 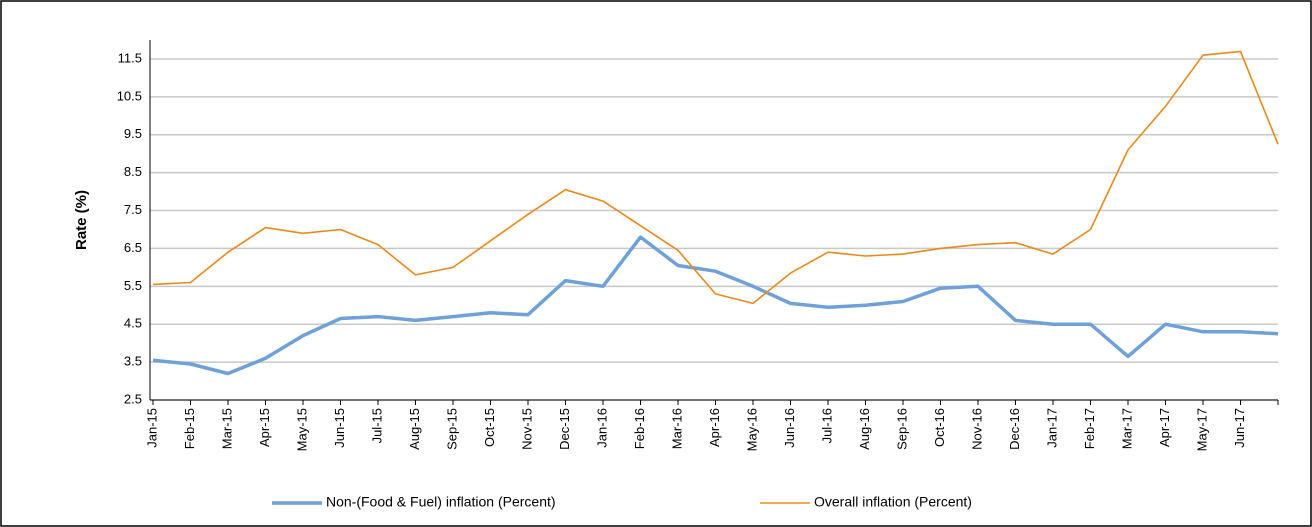 What do you see at coordinates (1201, 429) in the screenshot?
I see `x-tick-label: May-17` at bounding box center [1201, 429].